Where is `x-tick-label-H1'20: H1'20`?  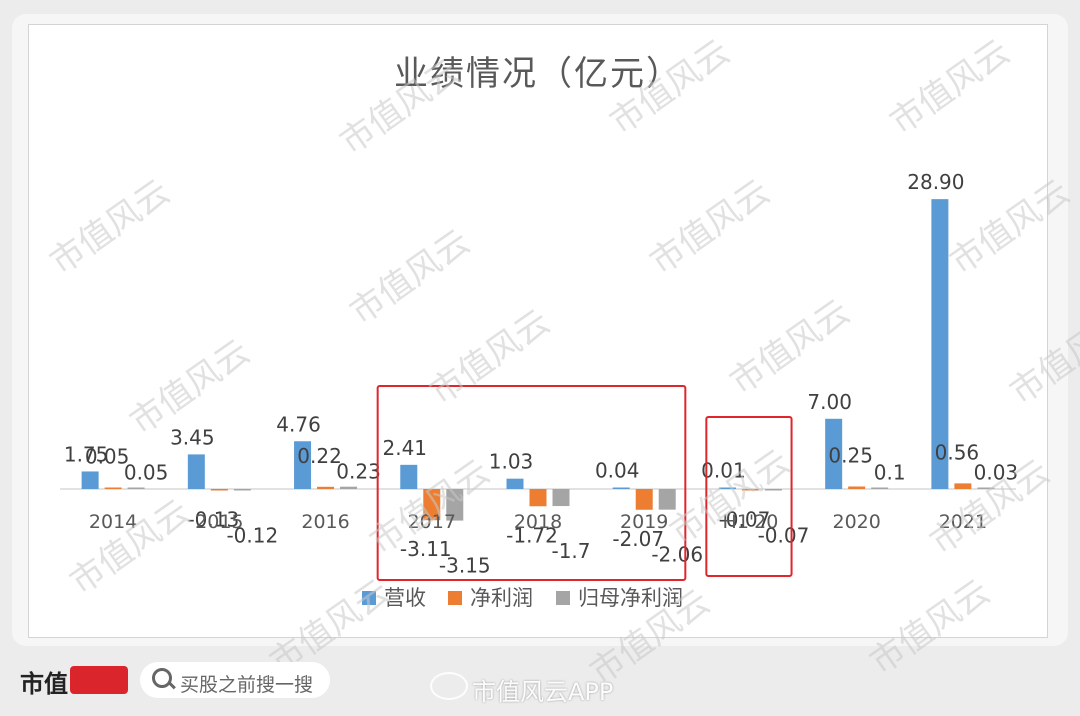 x-tick-label-H1'20: H1'20 is located at coordinates (751, 522).